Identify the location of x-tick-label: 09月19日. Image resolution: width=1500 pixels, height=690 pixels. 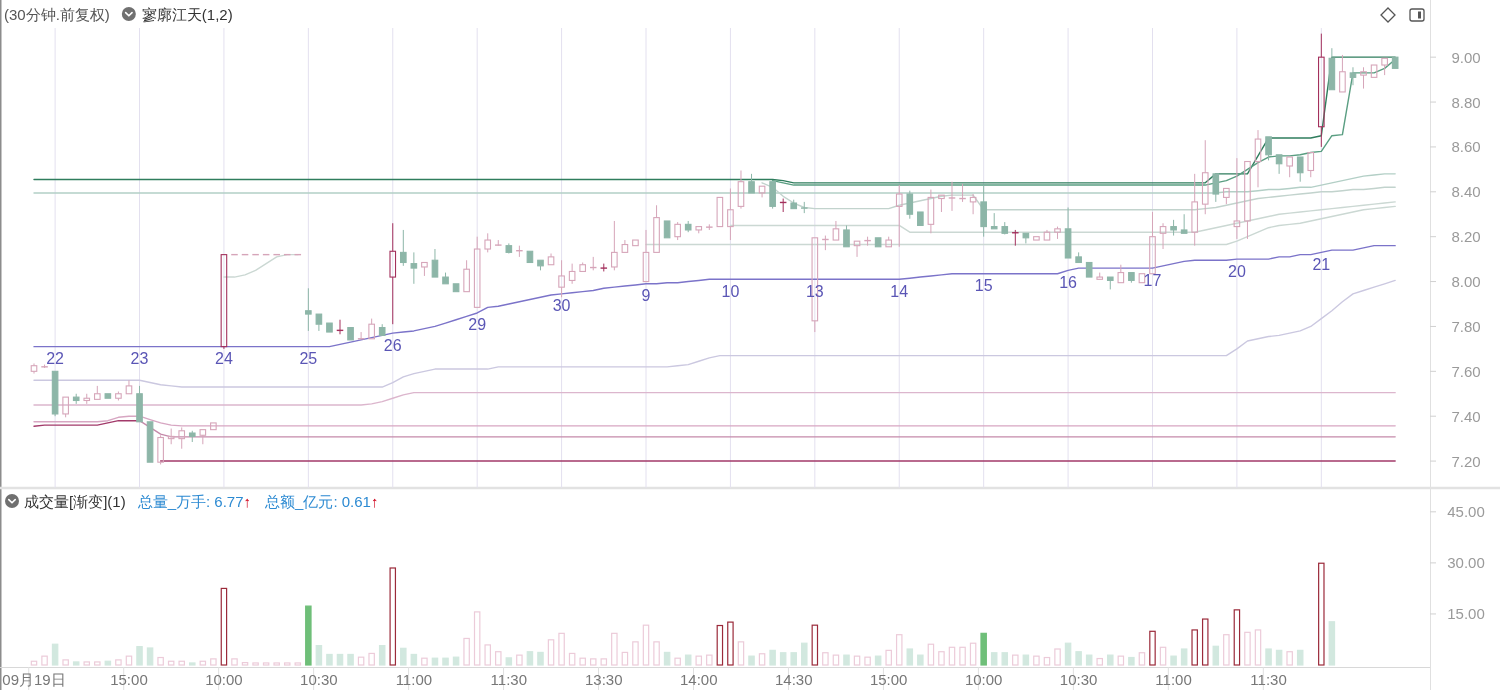
(34, 679).